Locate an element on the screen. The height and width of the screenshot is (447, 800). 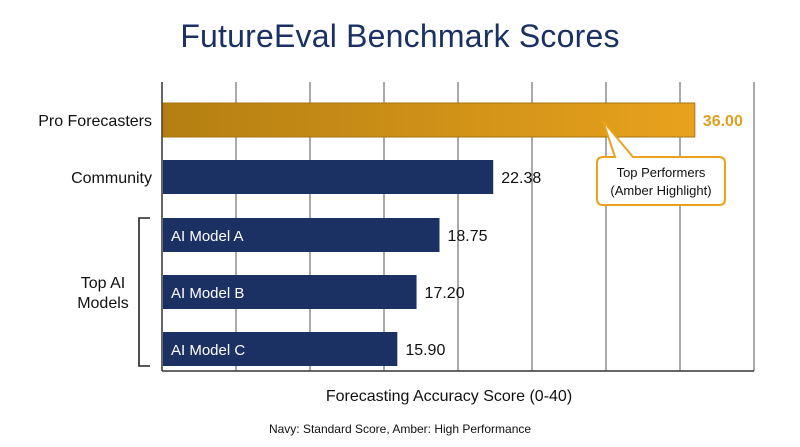
value-label-community: 22.38 is located at coordinates (521, 178).